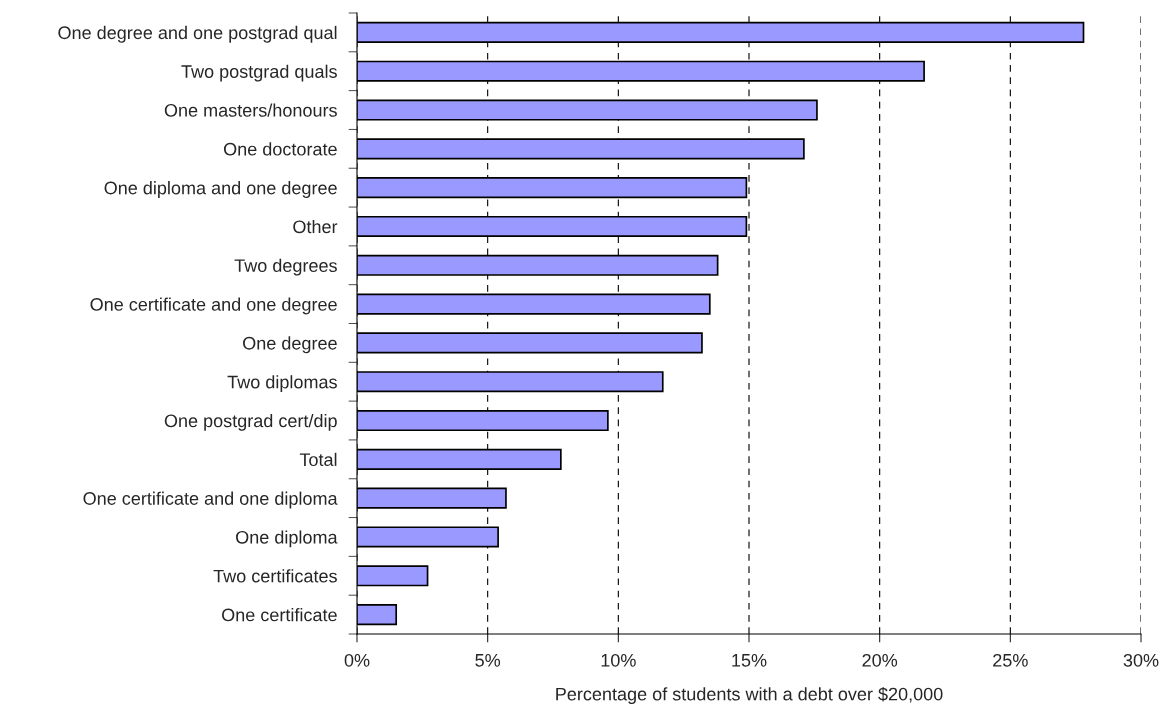 This screenshot has height=722, width=1168. I want to click on y-tick-label: One masters/honours, so click(250, 110).